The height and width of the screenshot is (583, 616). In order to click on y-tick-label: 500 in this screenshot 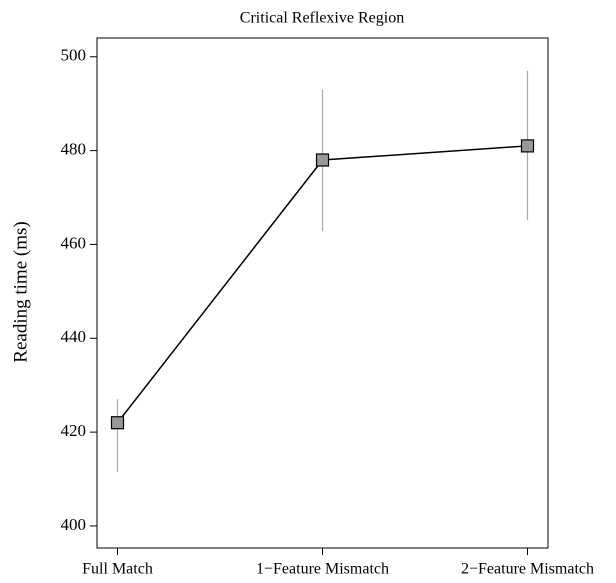, I will do `click(74, 55)`.